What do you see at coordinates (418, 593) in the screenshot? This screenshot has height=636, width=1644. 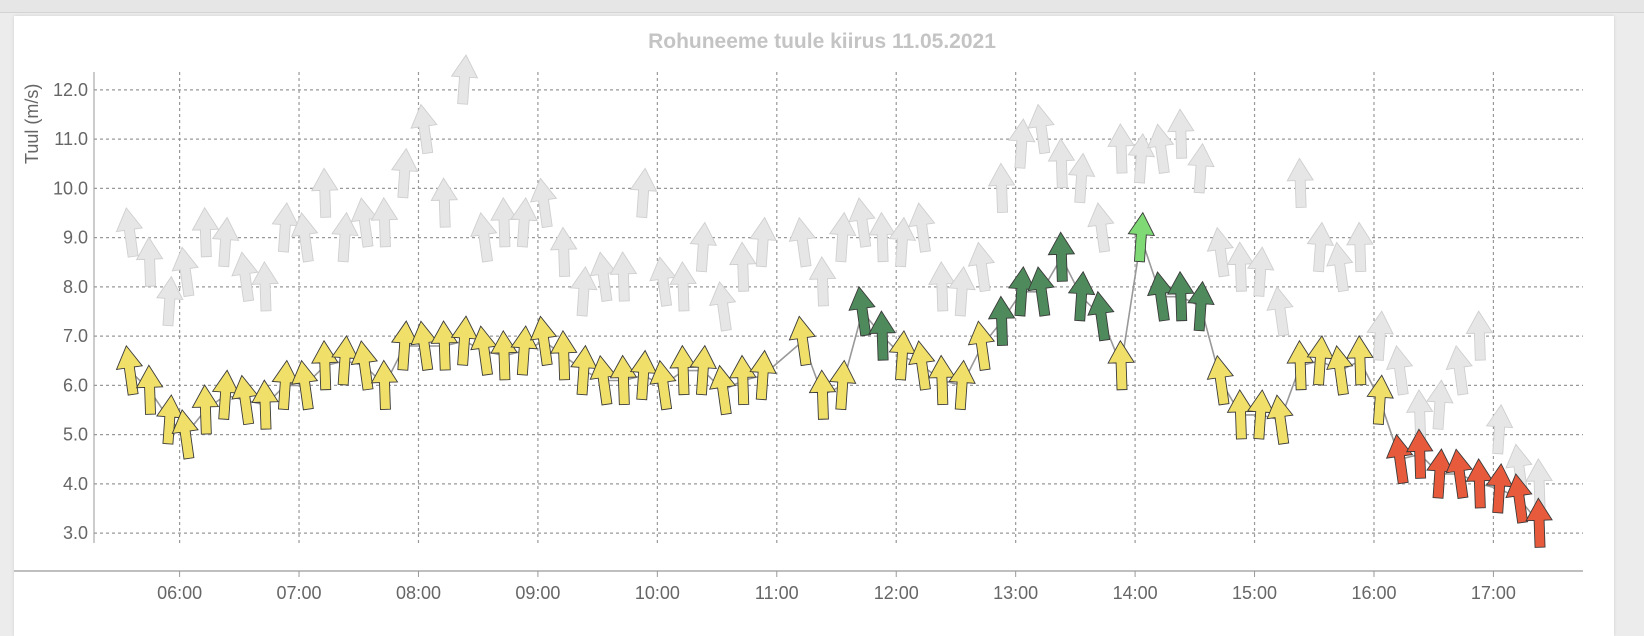 I see `x-tick-label: 08:00` at bounding box center [418, 593].